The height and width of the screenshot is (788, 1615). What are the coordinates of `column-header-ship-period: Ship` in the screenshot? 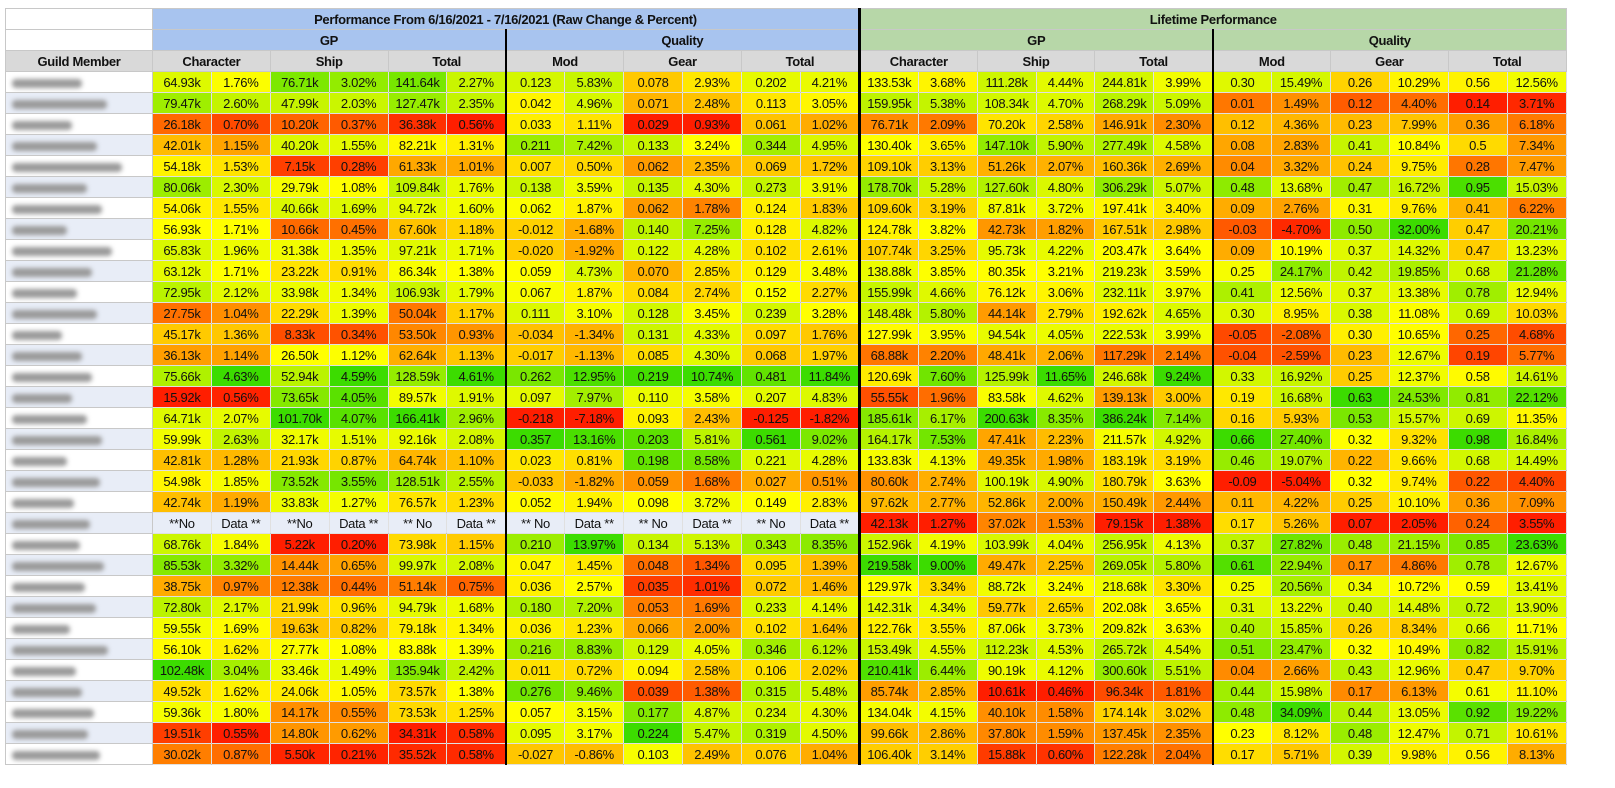 It's located at (329, 61).